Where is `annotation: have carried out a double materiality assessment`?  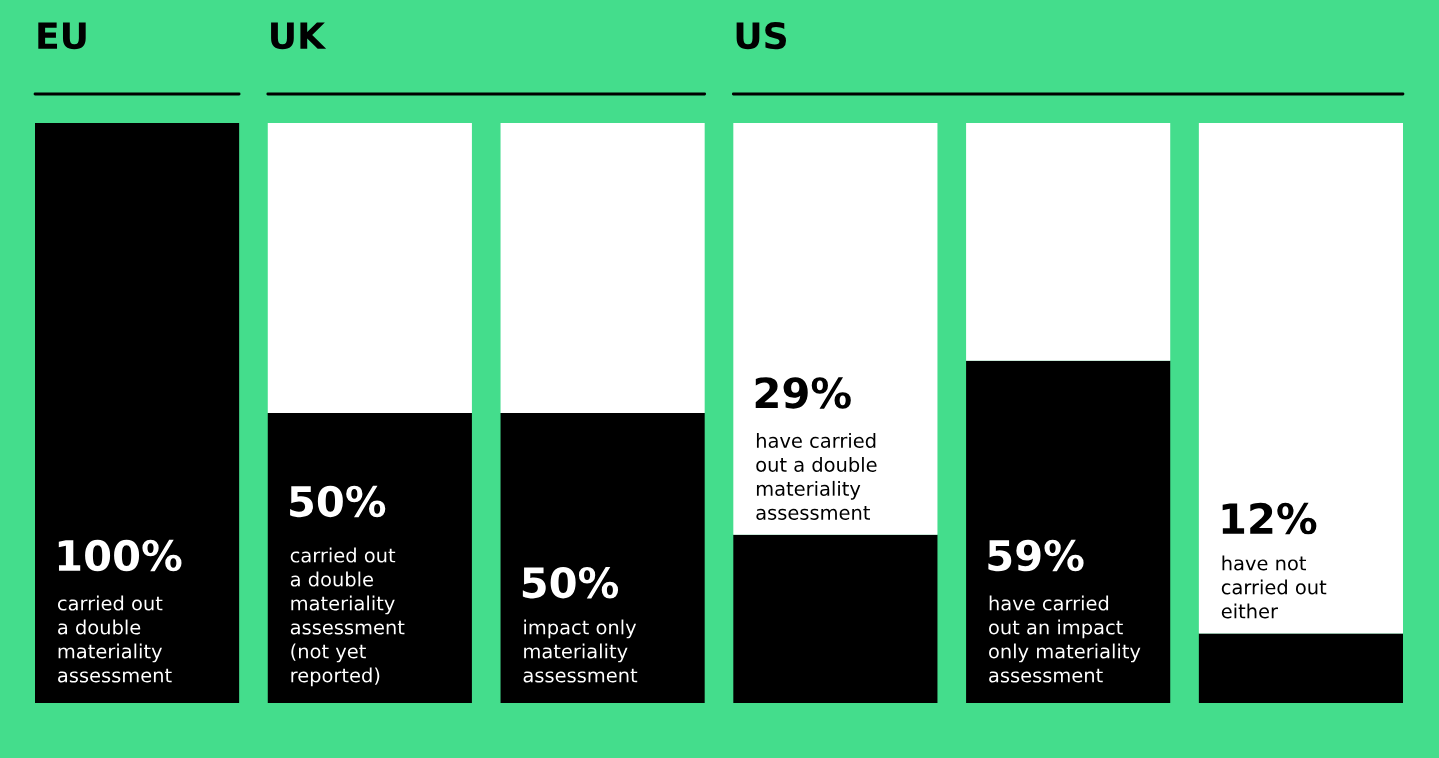
annotation: have carried out a double materiality assessment is located at coordinates (816, 476).